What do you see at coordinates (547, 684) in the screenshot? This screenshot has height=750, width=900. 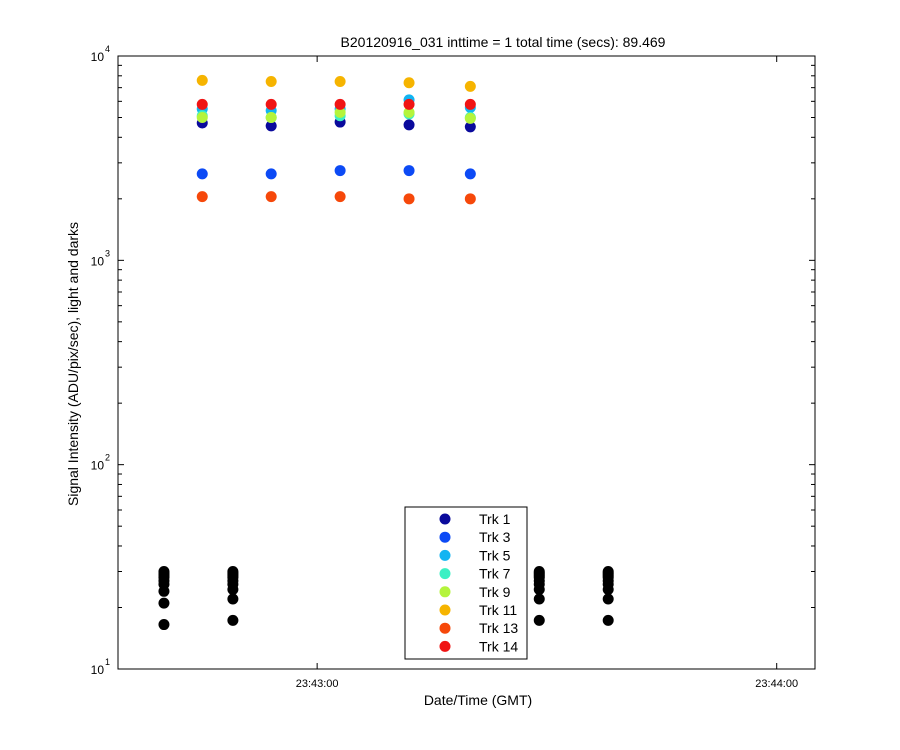 I see `x-tick-labels: 23:43:00 23:44:00` at bounding box center [547, 684].